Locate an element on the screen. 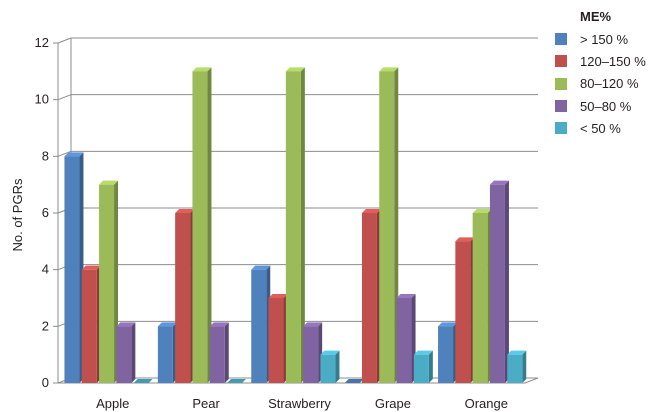 This screenshot has width=658, height=412. legend-label: 50–80 % is located at coordinates (606, 106).